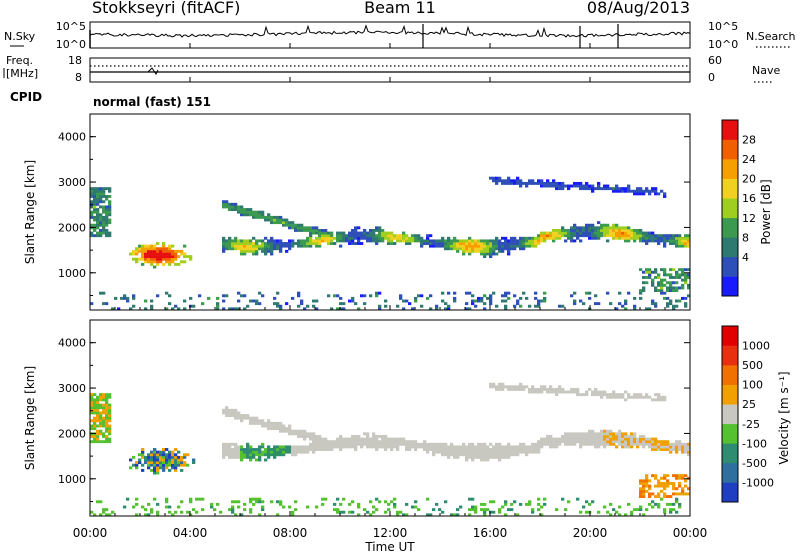 This screenshot has width=800, height=554. Describe the element at coordinates (72, 433) in the screenshot. I see `y-tick-label: 2000` at that location.